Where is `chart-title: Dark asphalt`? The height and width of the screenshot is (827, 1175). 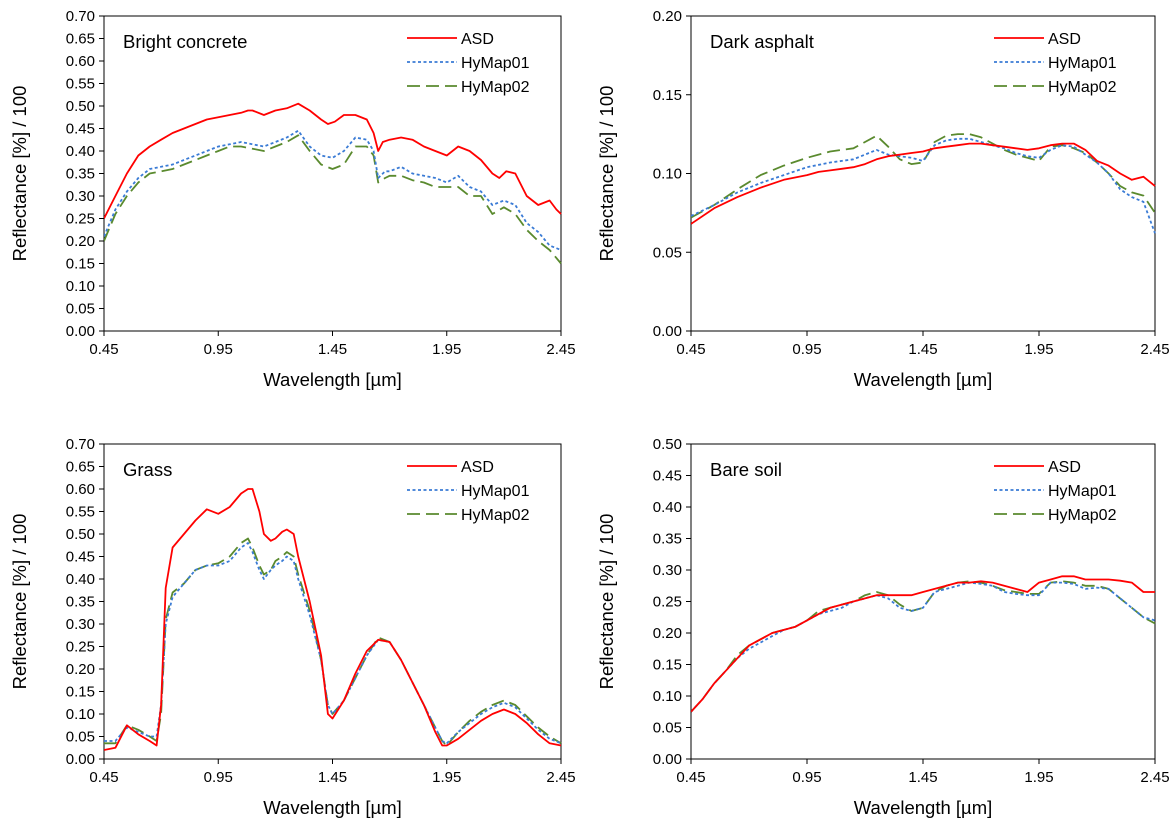
chart-title: Dark asphalt is located at coordinates (762, 41).